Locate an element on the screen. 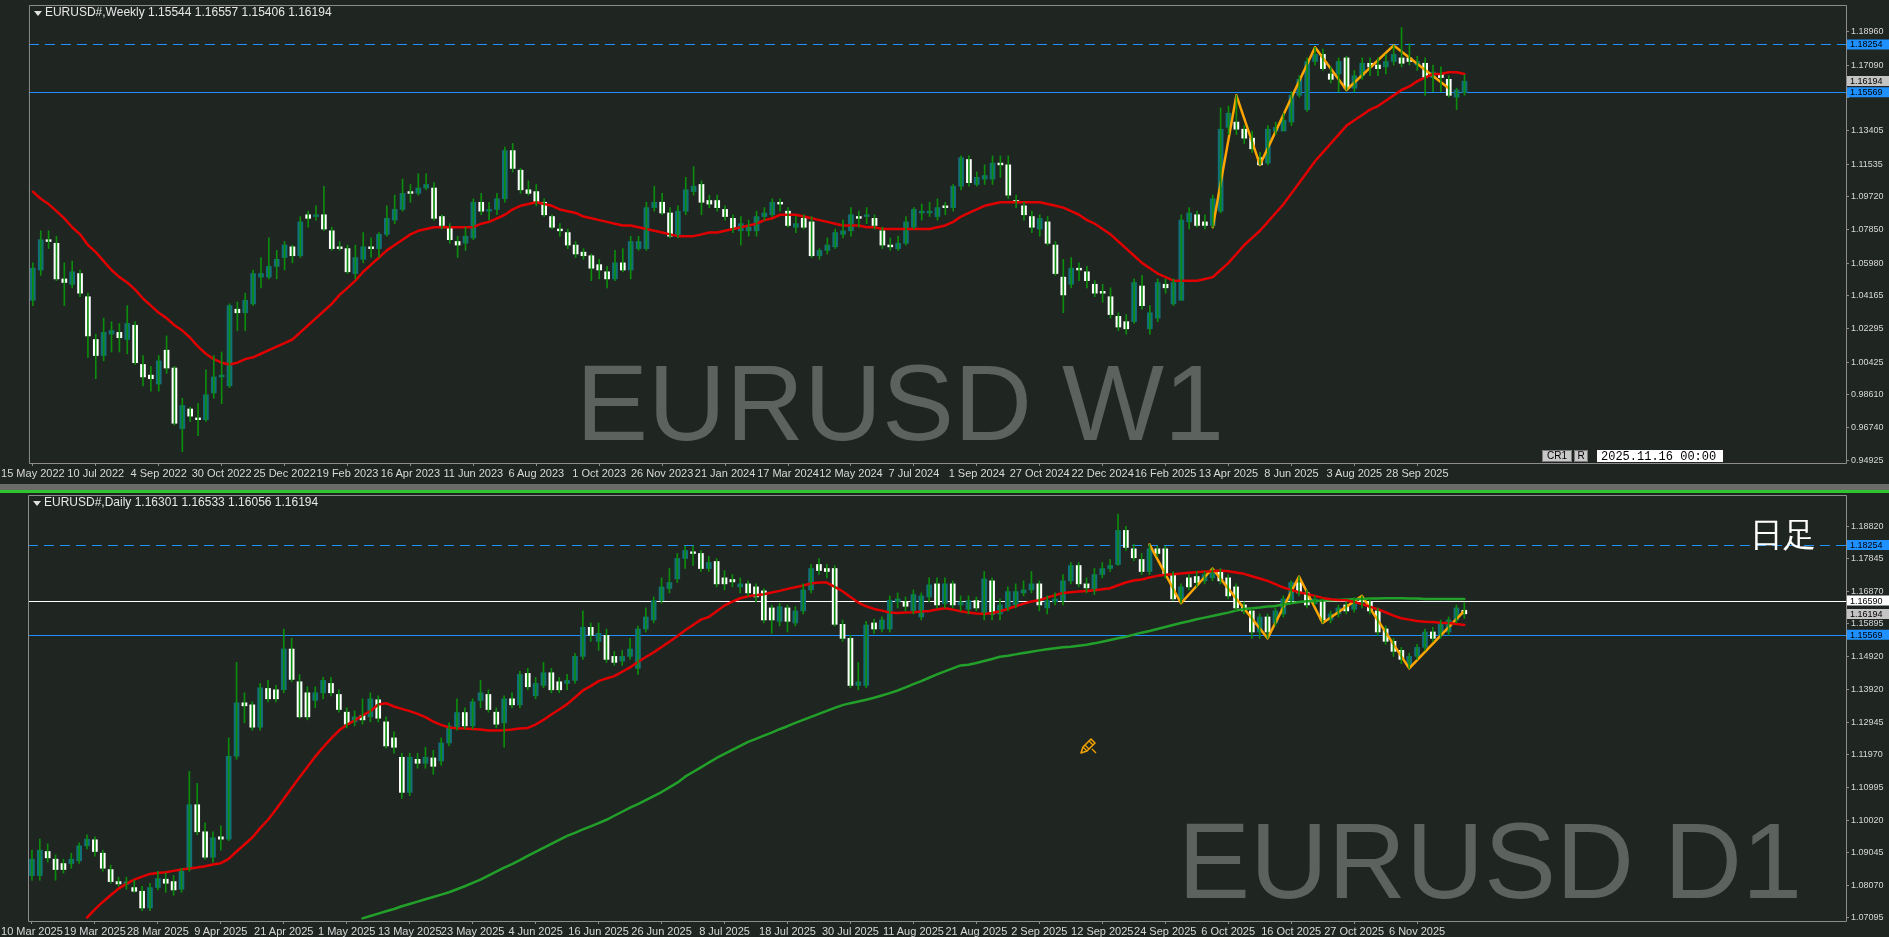  x-tick-label: 21 Apr 2025 is located at coordinates (284, 930).